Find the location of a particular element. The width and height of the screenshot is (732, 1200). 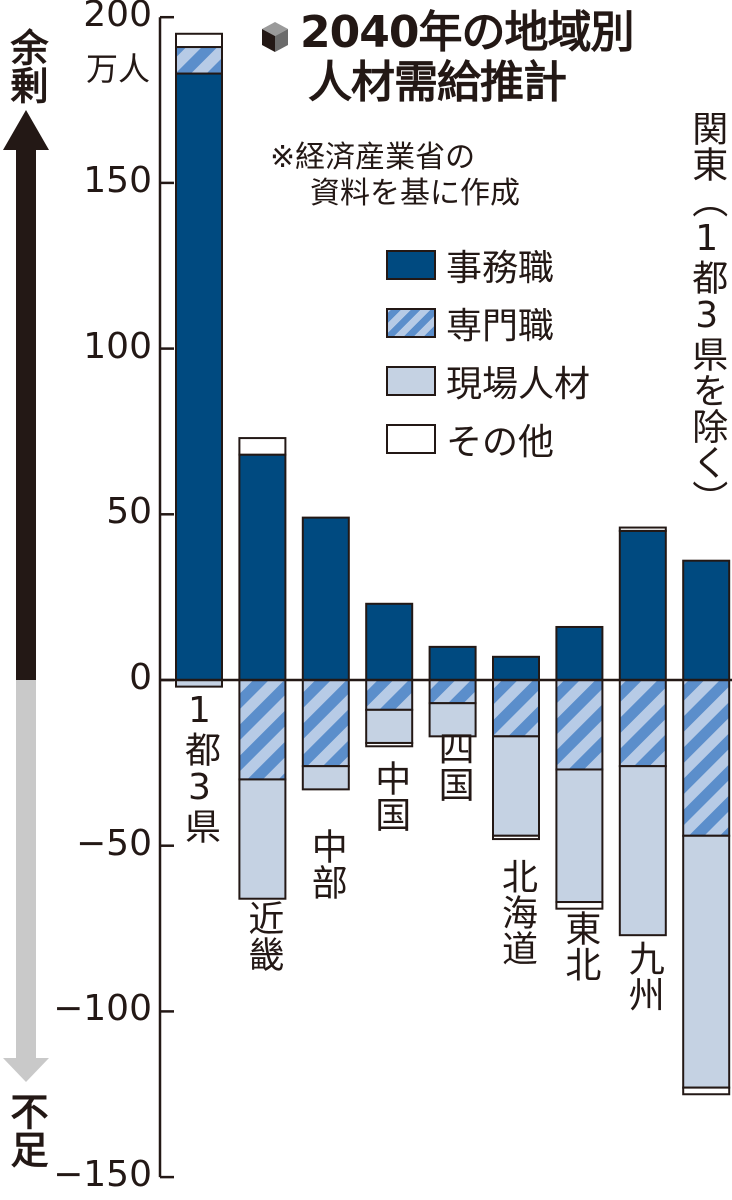

specialist-swatch-icon is located at coordinates (411, 323).